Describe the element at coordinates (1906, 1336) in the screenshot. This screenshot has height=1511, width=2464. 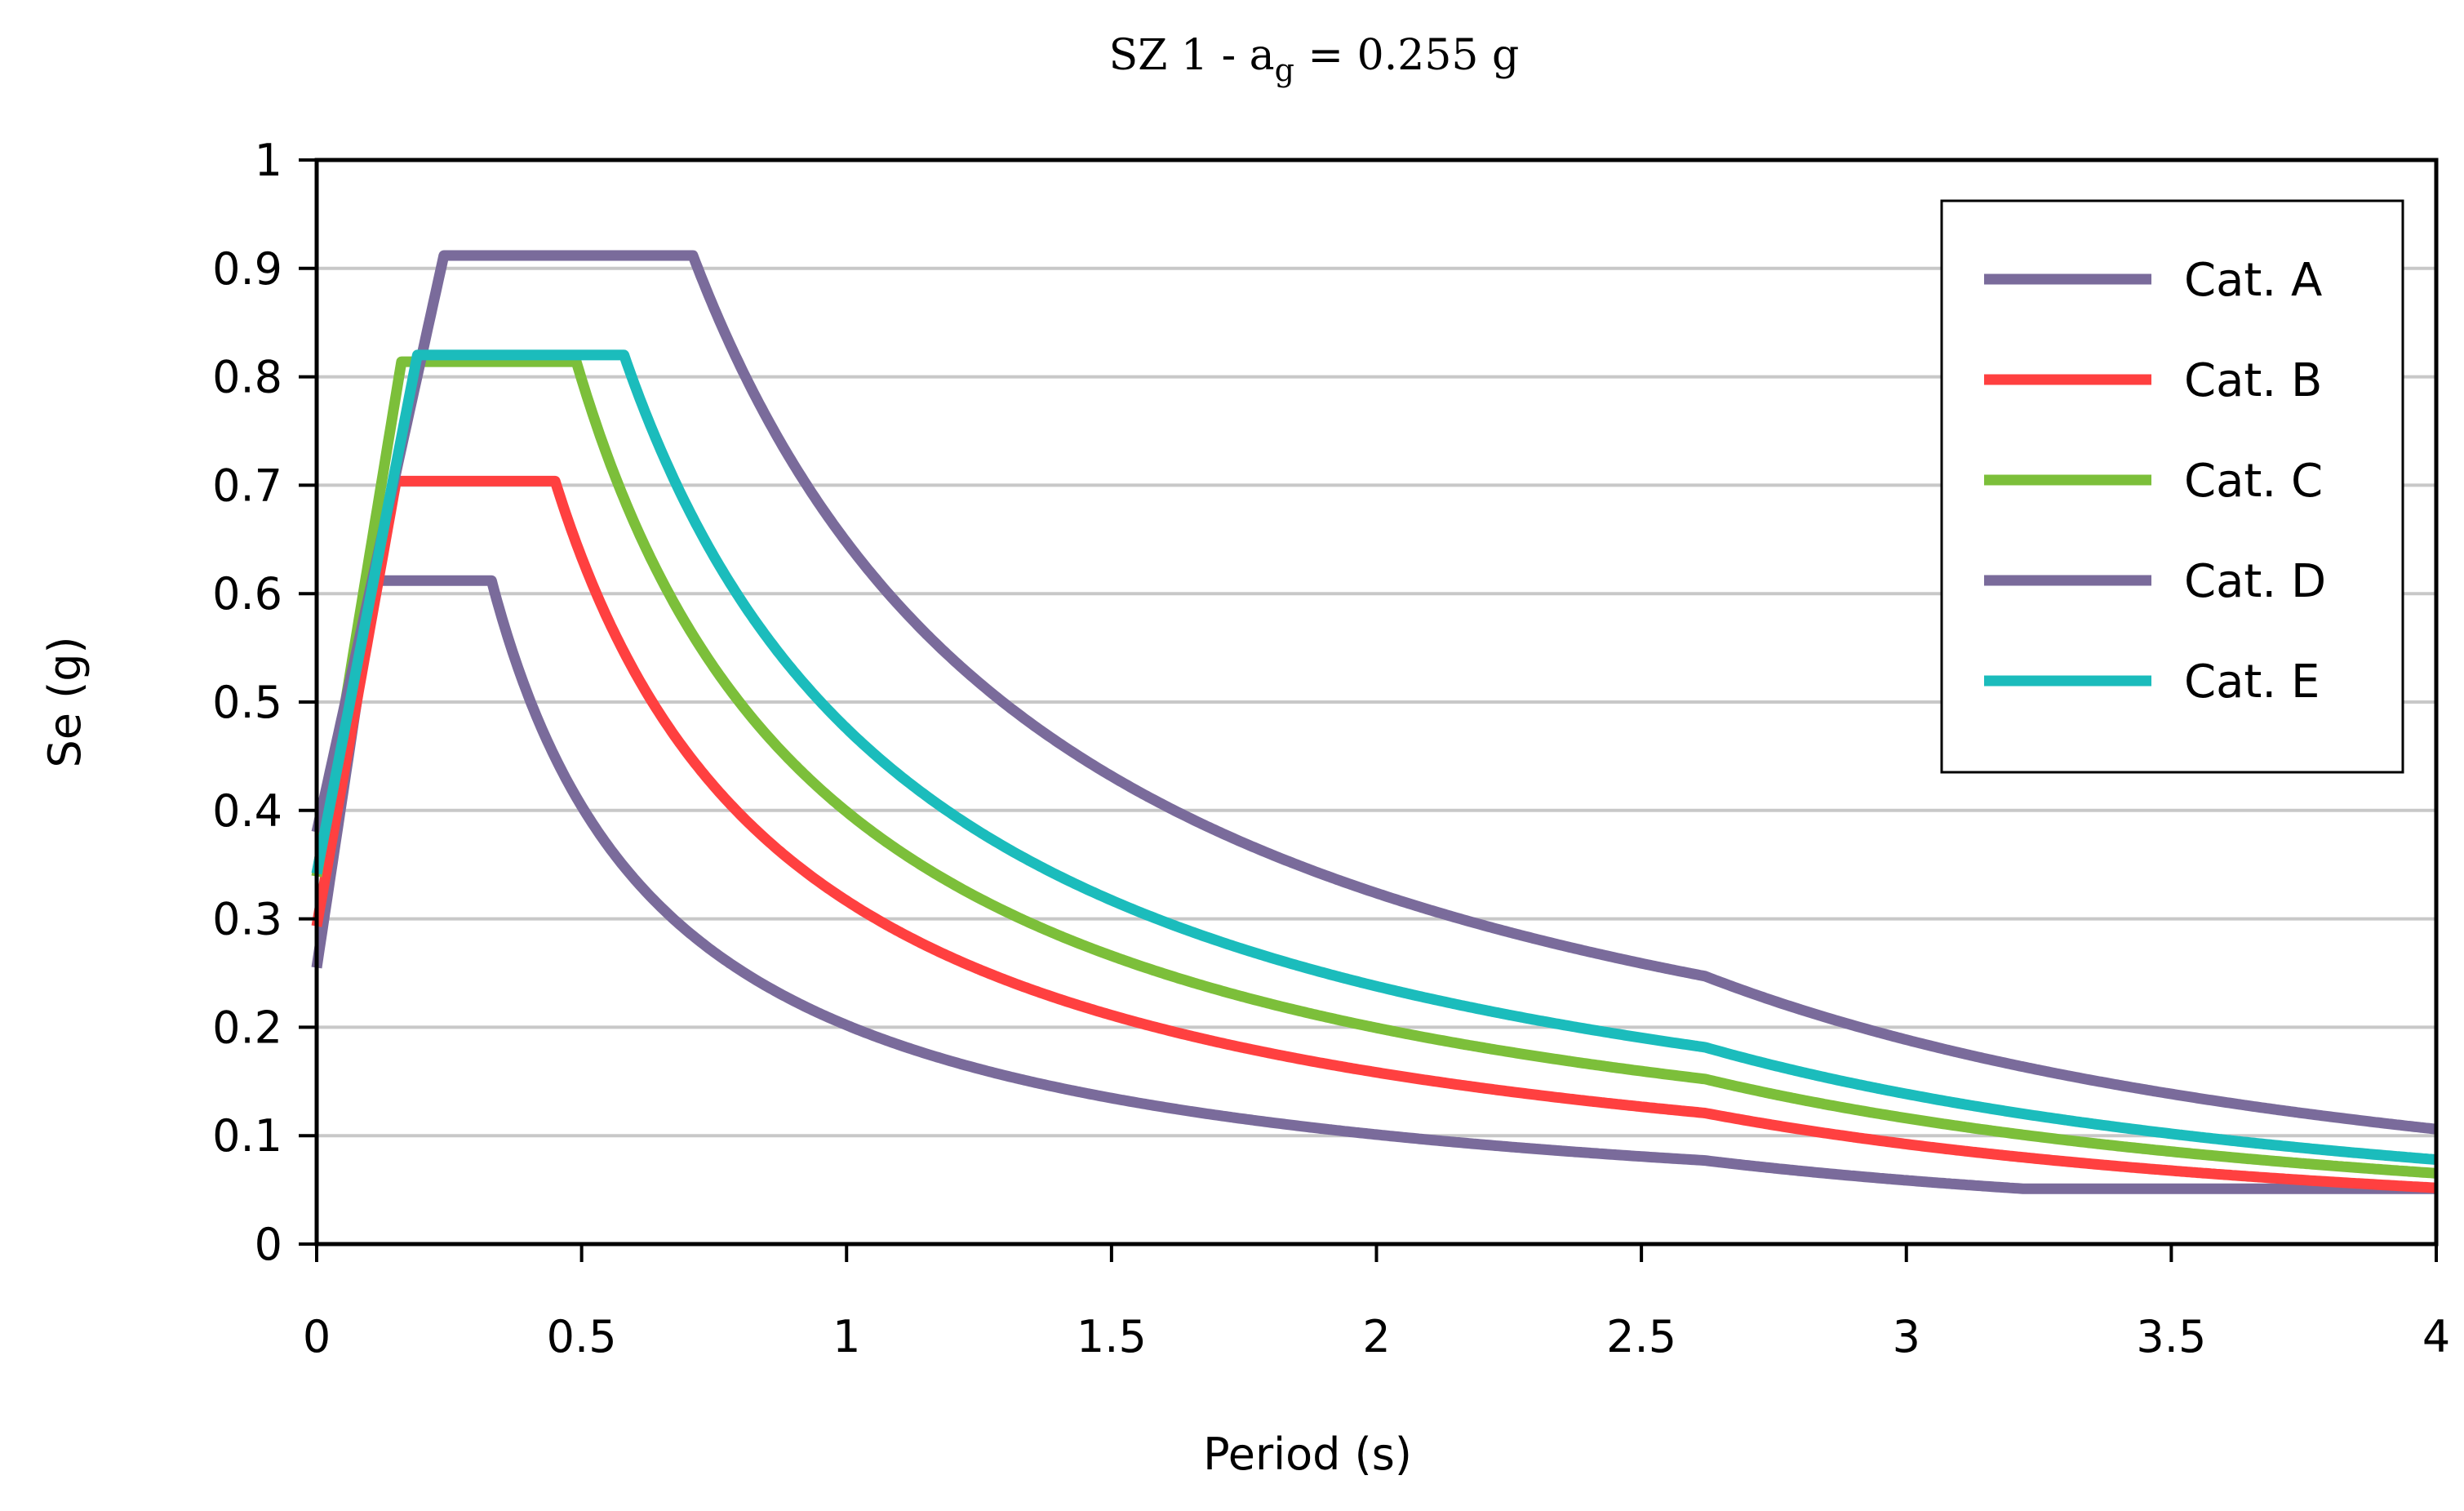
I see `x-tick-label: 3` at that location.